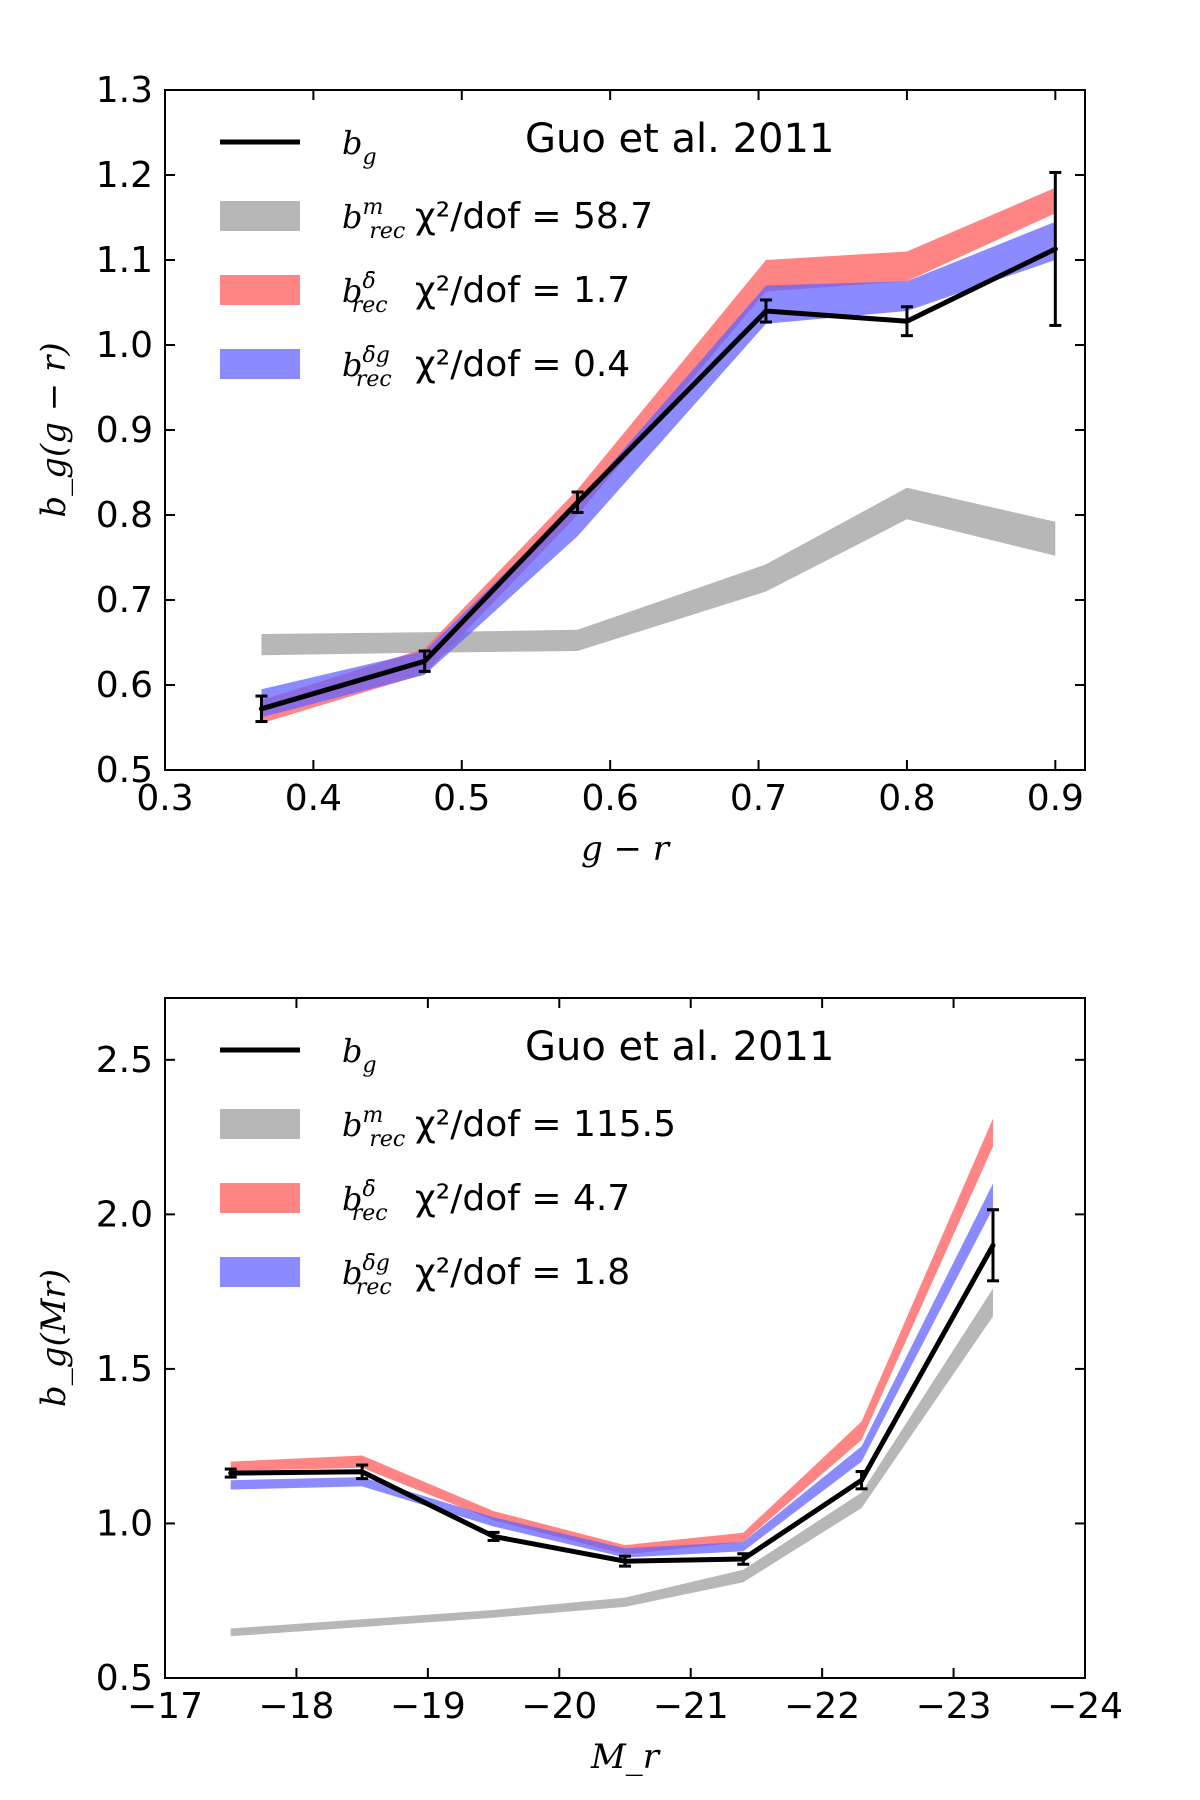 This screenshot has width=1200, height=1800. Describe the element at coordinates (428, 1706) in the screenshot. I see `x-tick-label: −19` at that location.